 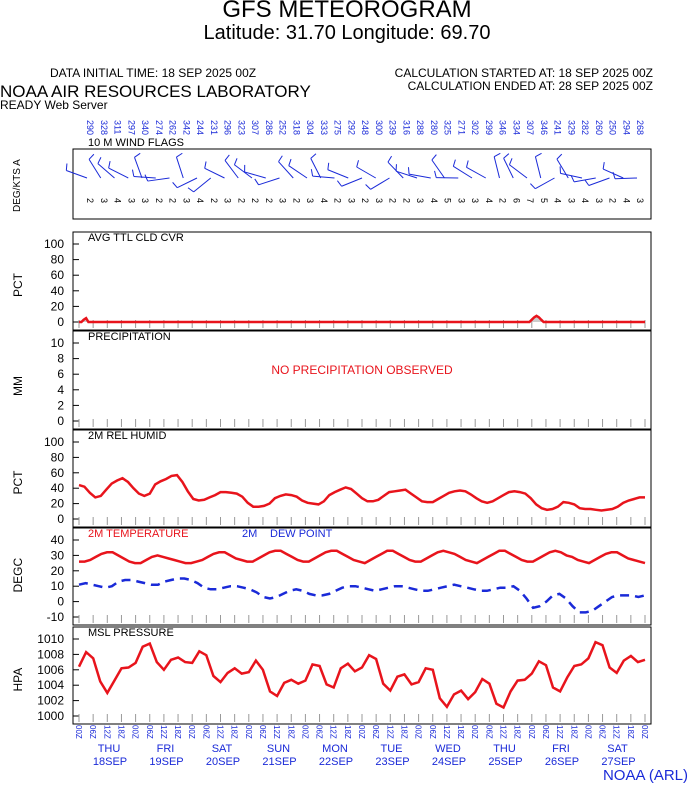 What do you see at coordinates (50, 670) in the screenshot?
I see `y-tick-label: 1006` at bounding box center [50, 670].